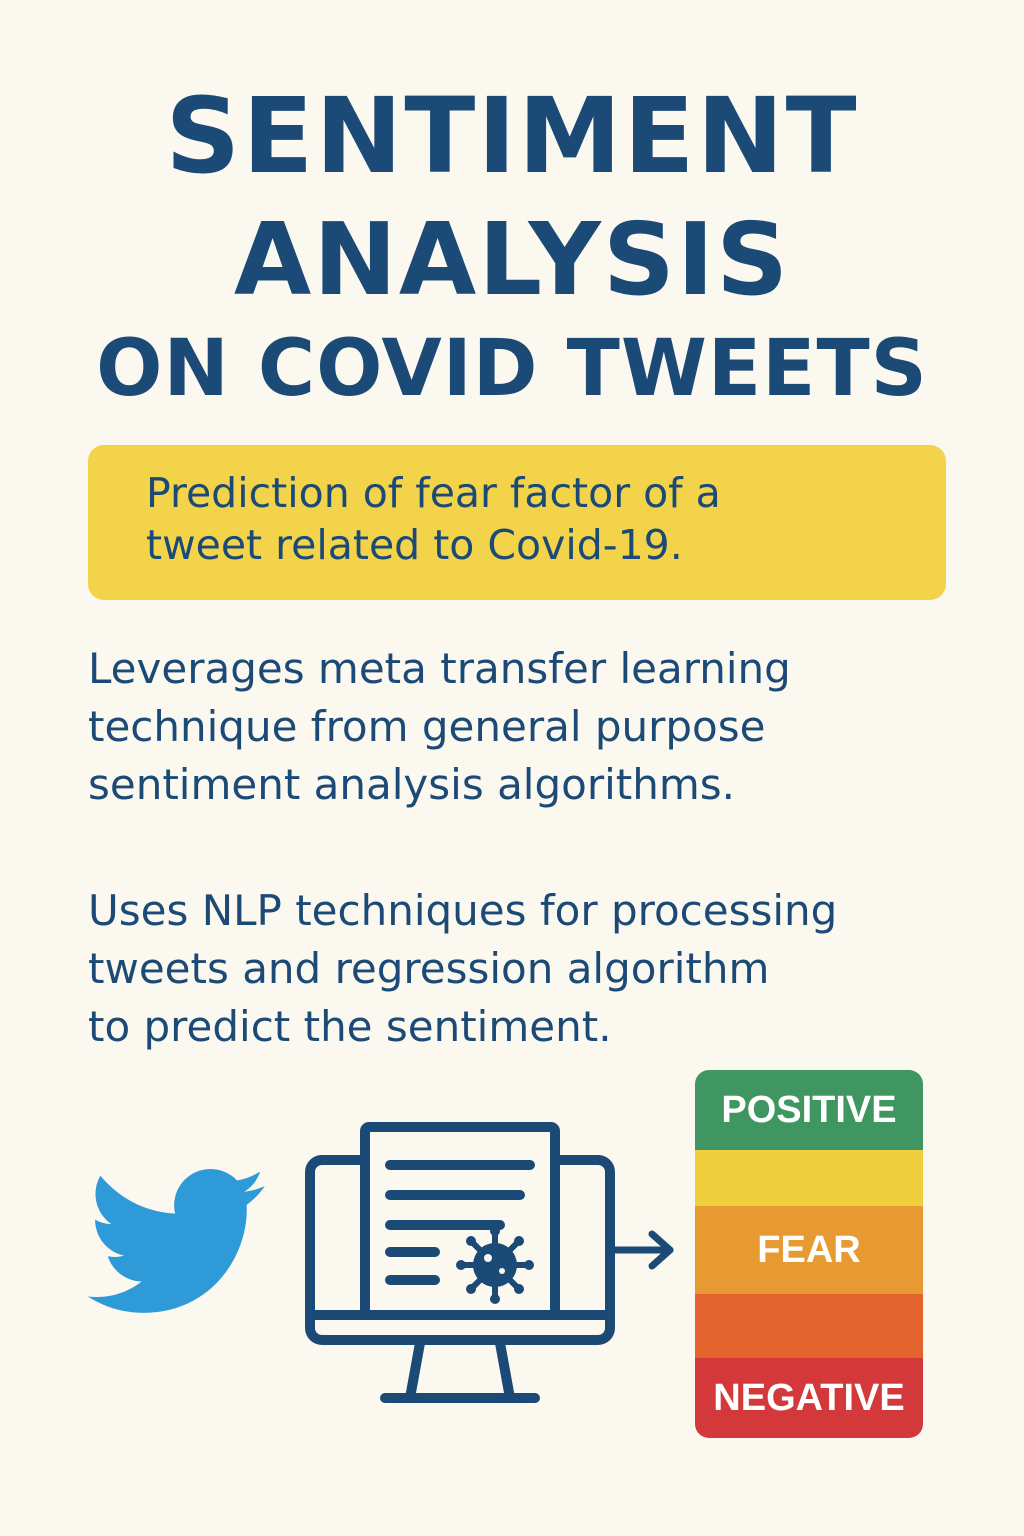  Describe the element at coordinates (439, 668) in the screenshot. I see `paragraph-line: Leverages meta transfer learning` at that location.